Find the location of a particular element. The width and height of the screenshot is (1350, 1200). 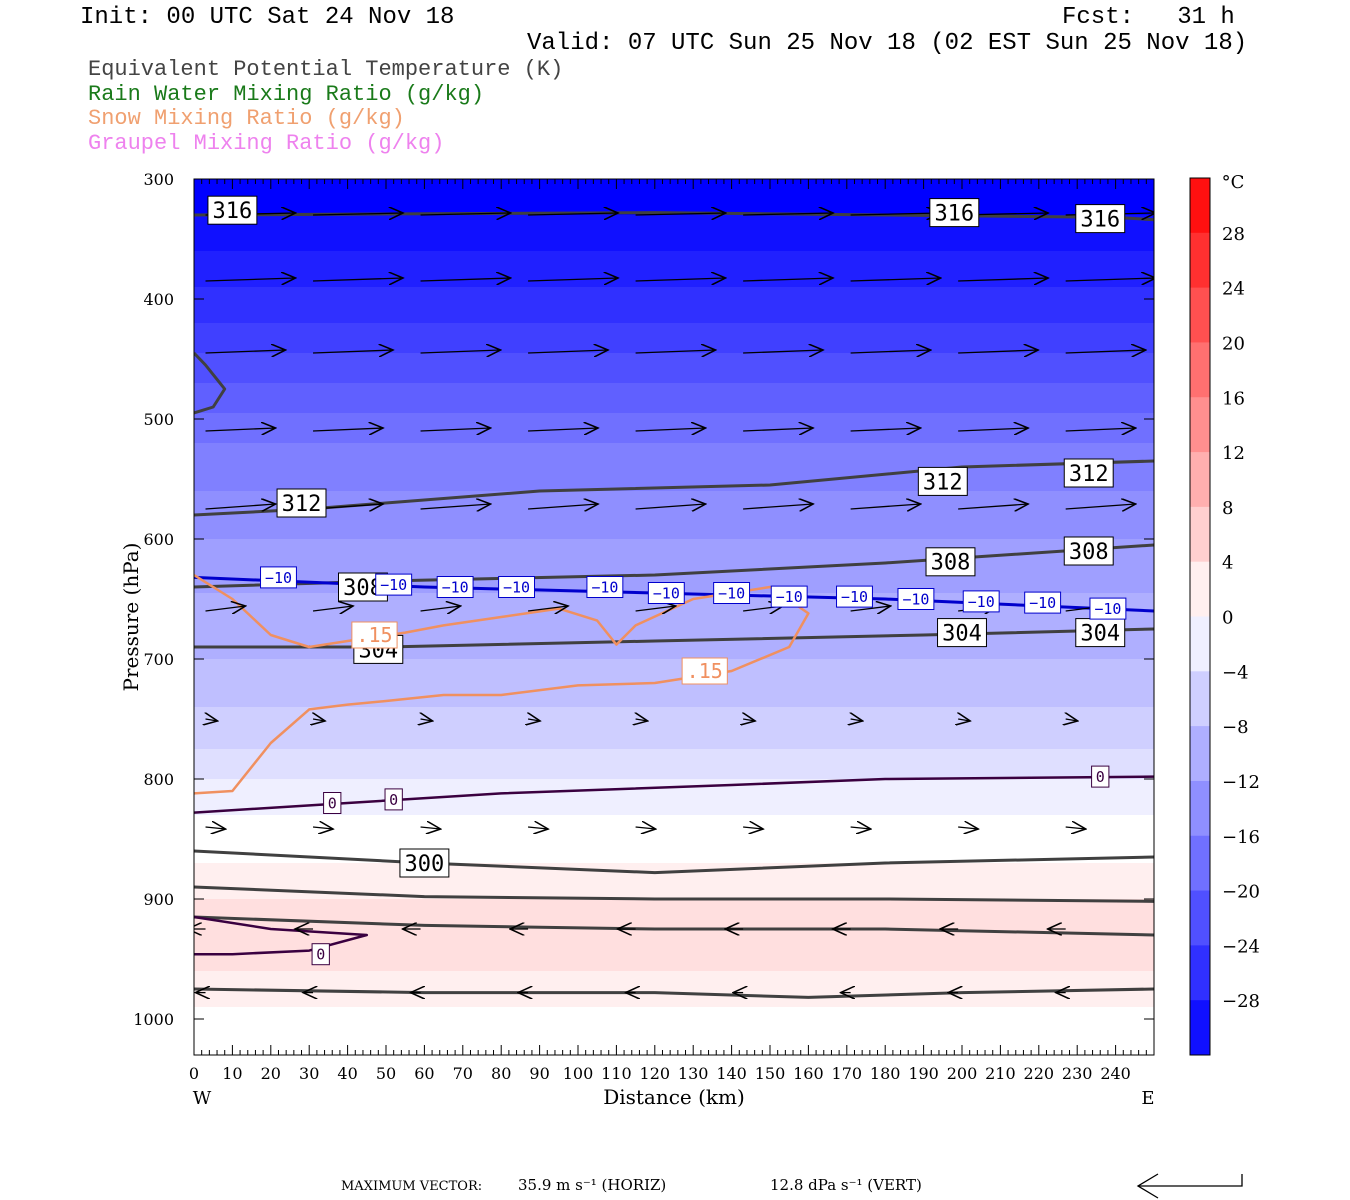

x-tick-label: 220 is located at coordinates (1039, 1073).